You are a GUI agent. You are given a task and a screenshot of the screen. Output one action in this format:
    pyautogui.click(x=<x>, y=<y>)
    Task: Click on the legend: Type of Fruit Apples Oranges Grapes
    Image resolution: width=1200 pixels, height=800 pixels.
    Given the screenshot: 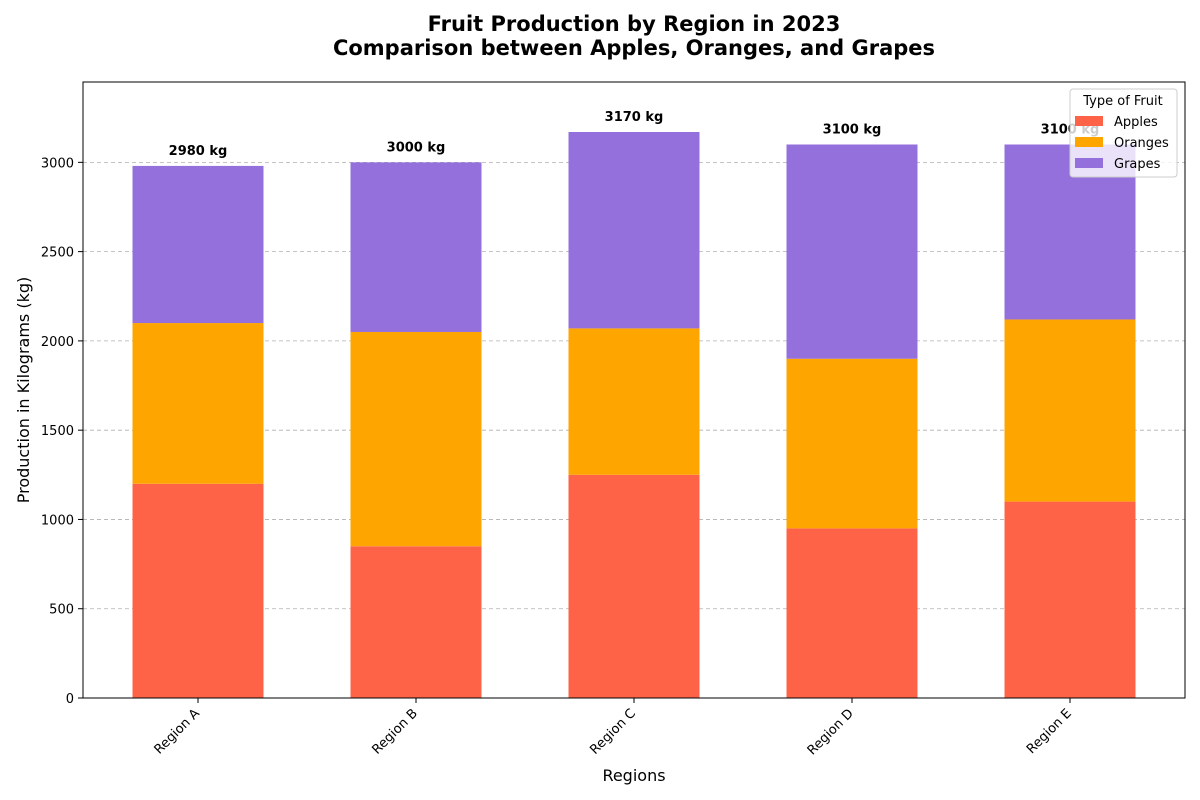 What is the action you would take?
    pyautogui.click(x=1123, y=133)
    